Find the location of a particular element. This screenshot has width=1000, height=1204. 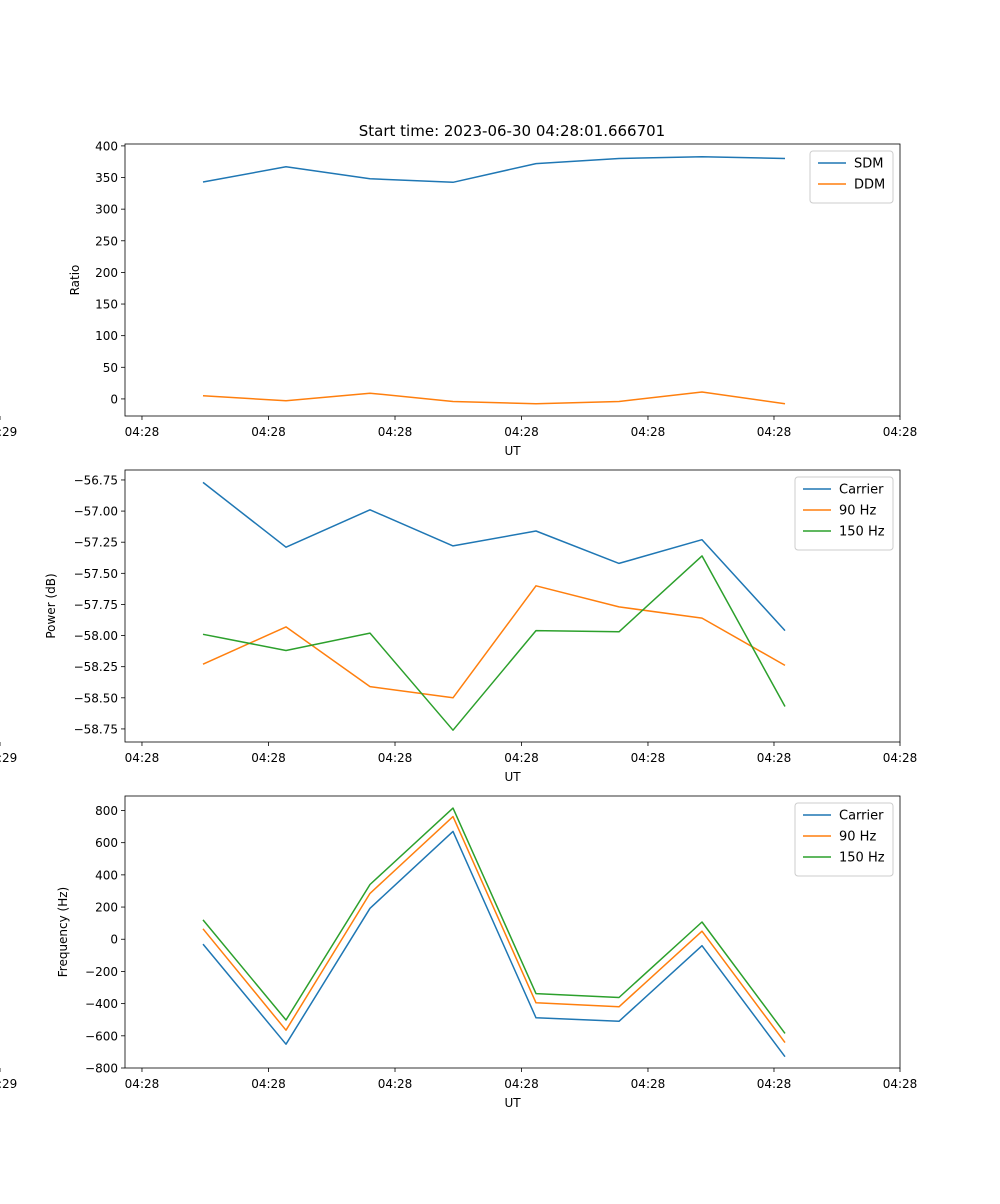

y-tick-label: −58.75 is located at coordinates (96, 729).